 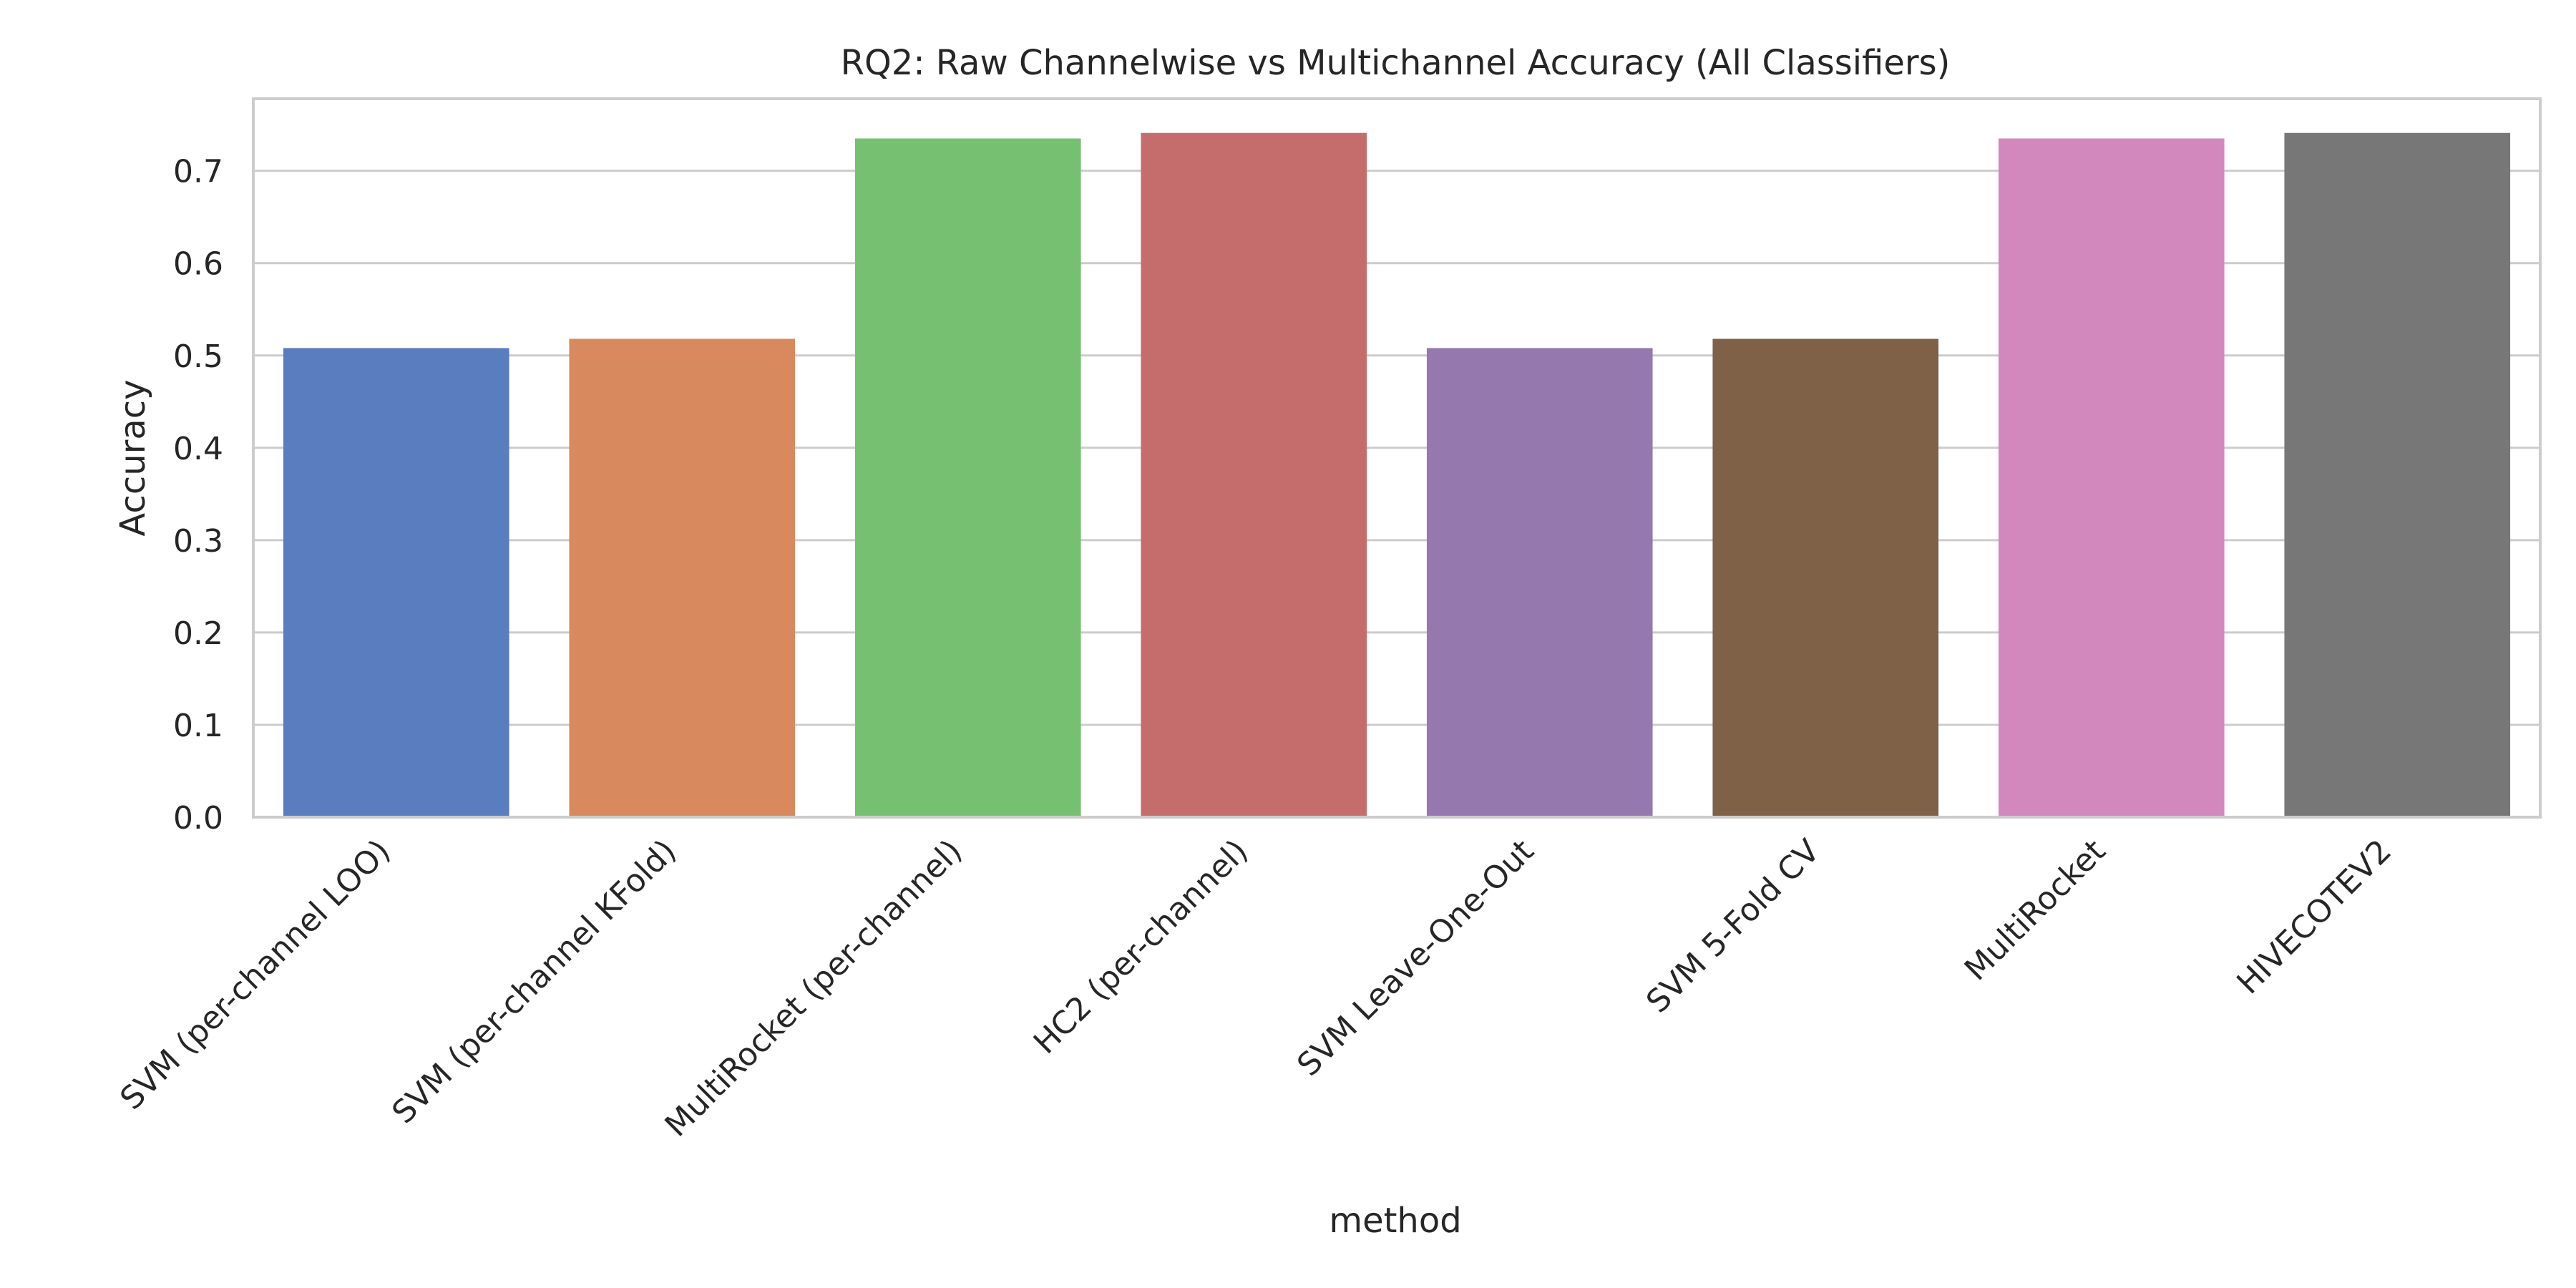 What do you see at coordinates (534, 982) in the screenshot?
I see `x-tick-label: SVM (per-channel KFold)` at bounding box center [534, 982].